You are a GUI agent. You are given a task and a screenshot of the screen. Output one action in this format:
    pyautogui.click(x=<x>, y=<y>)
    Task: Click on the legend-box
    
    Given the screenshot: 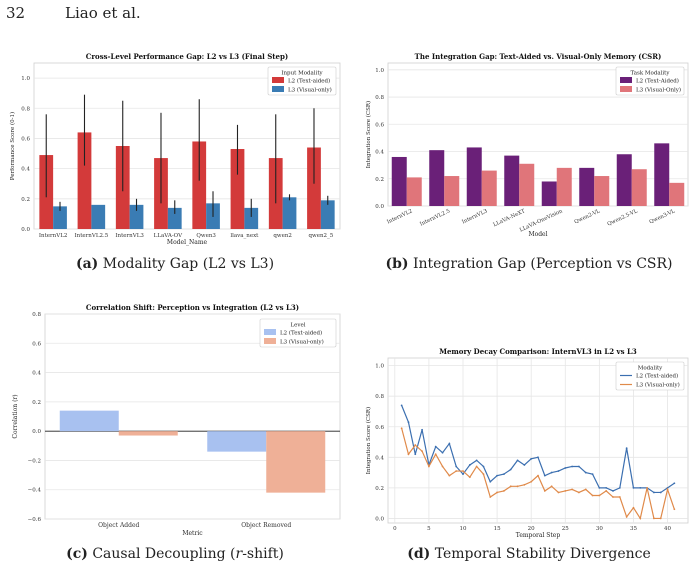 What is the action you would take?
    pyautogui.click(x=298, y=333)
    